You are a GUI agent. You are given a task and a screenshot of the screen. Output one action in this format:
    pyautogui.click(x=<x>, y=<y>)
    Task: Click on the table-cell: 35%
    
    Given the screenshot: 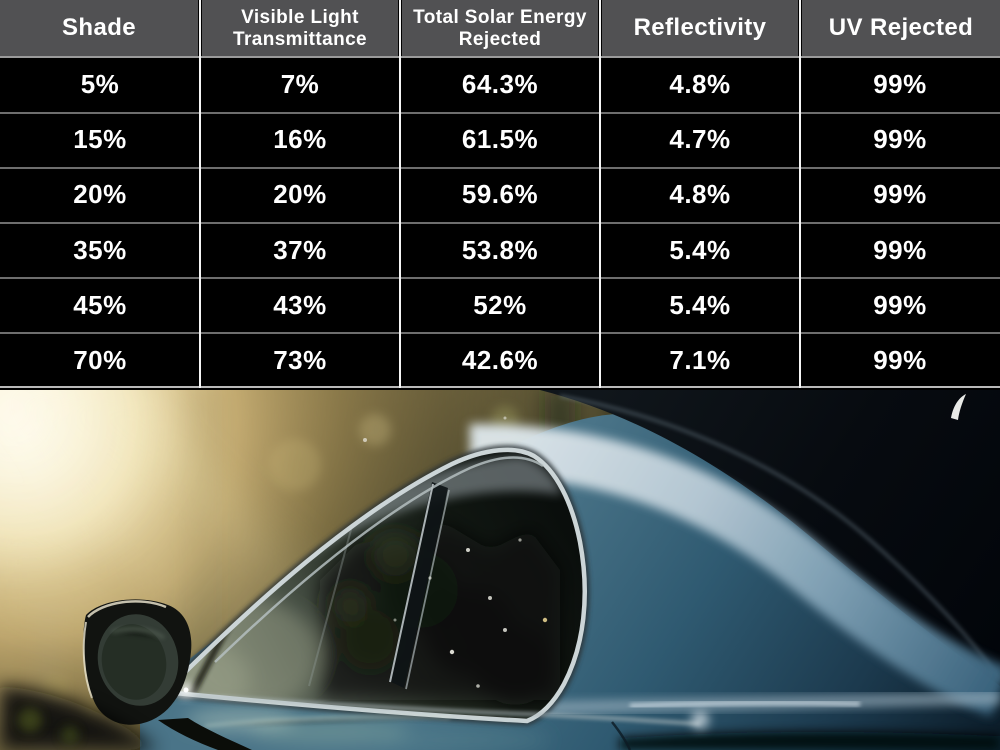 What is the action you would take?
    pyautogui.click(x=100, y=249)
    